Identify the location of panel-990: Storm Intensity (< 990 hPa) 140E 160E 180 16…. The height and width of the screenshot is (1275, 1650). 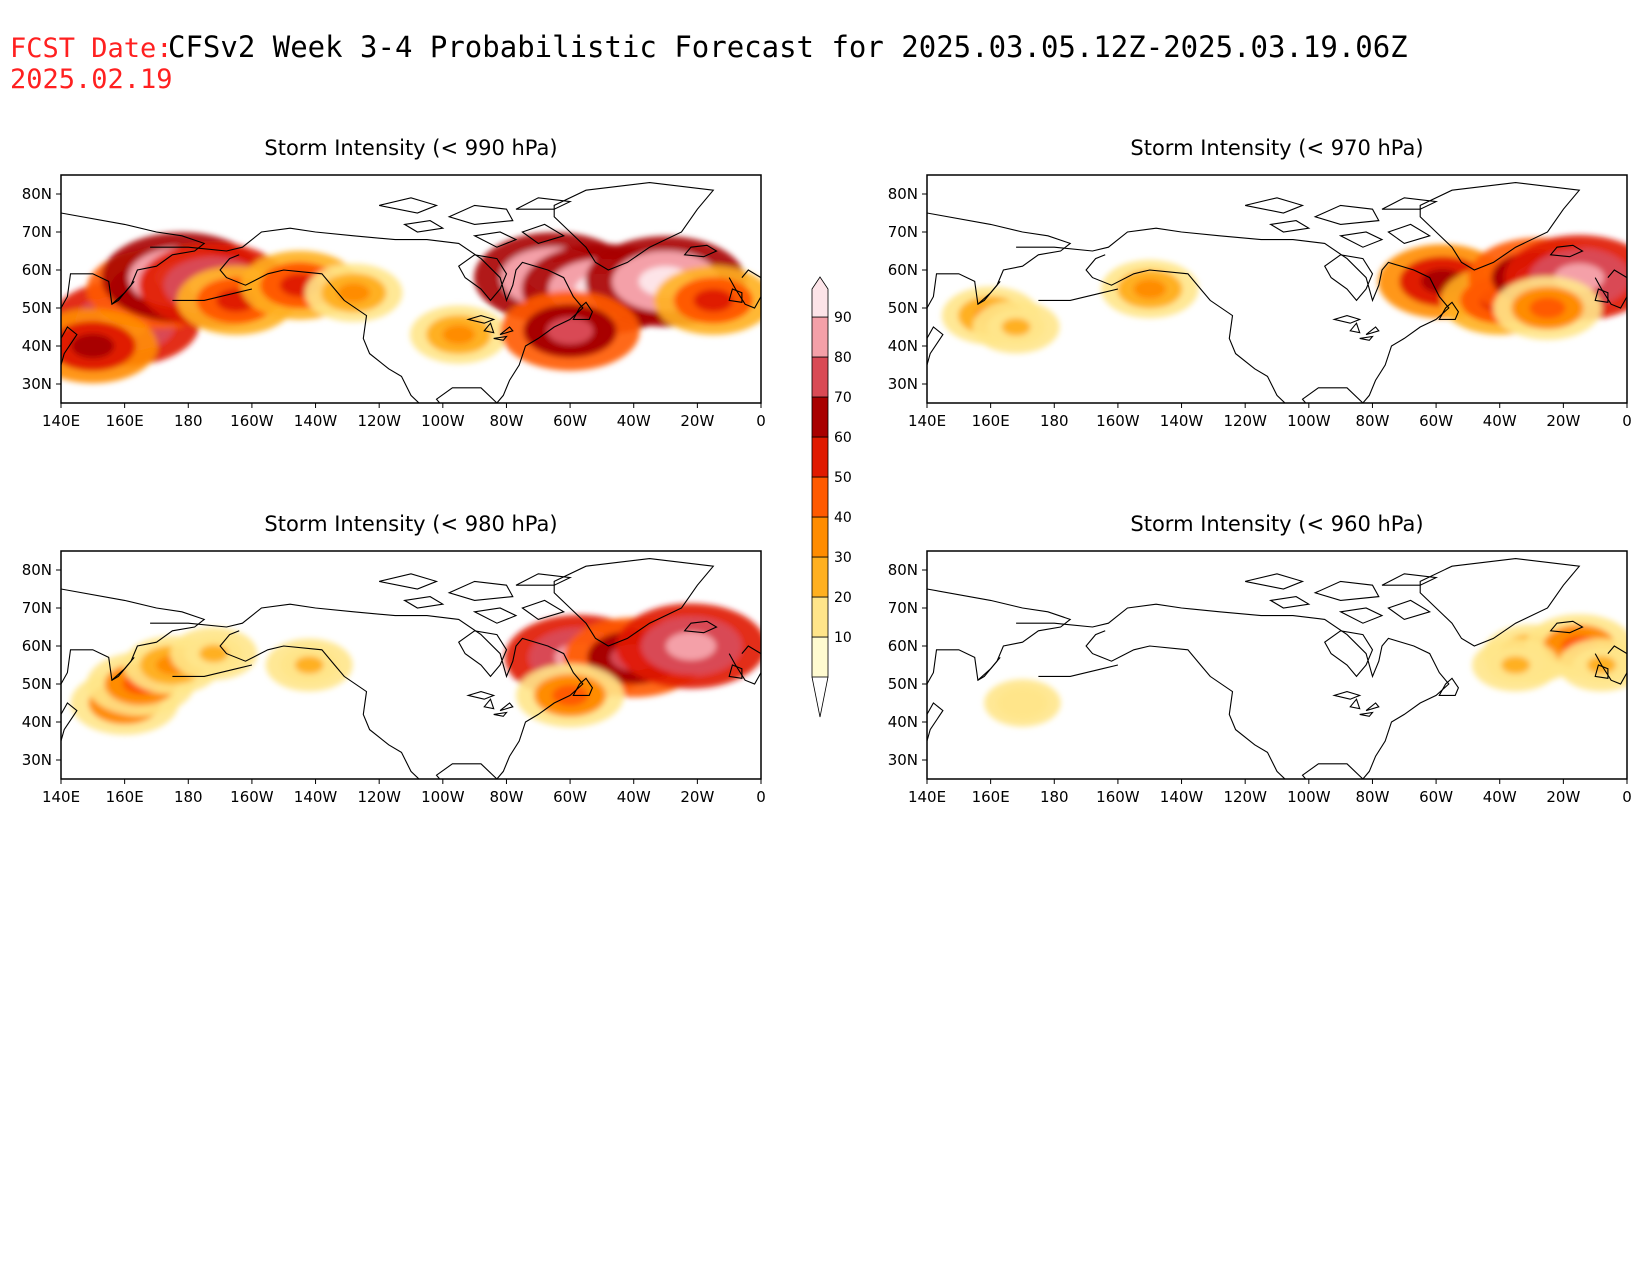
(394, 283).